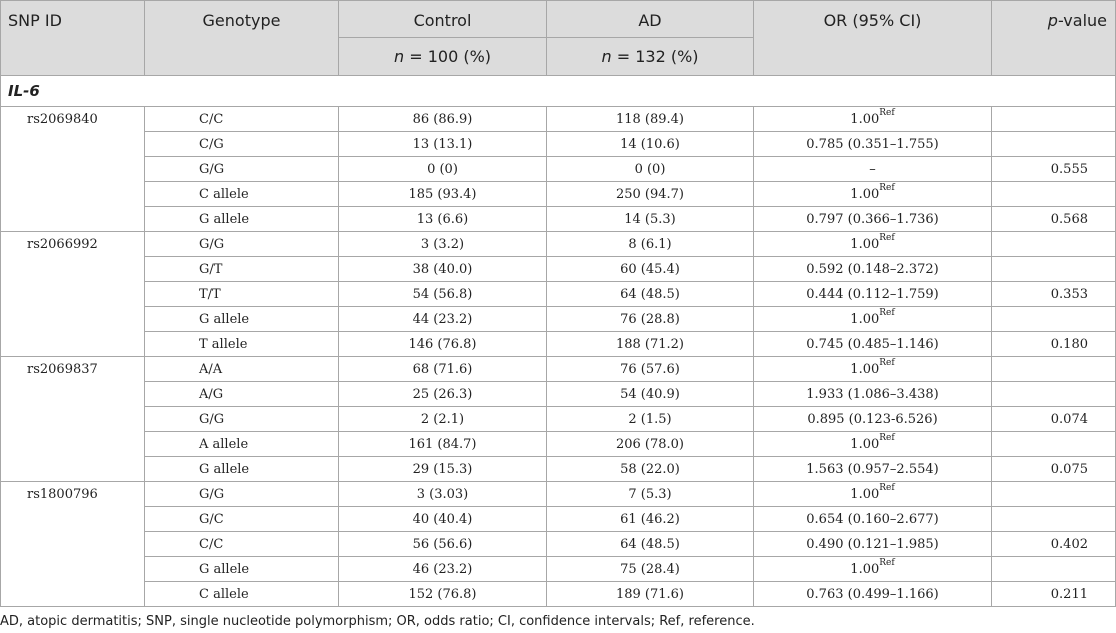 The height and width of the screenshot is (633, 1116). What do you see at coordinates (606, 56) in the screenshot?
I see `header-ad-n-label: n` at bounding box center [606, 56].